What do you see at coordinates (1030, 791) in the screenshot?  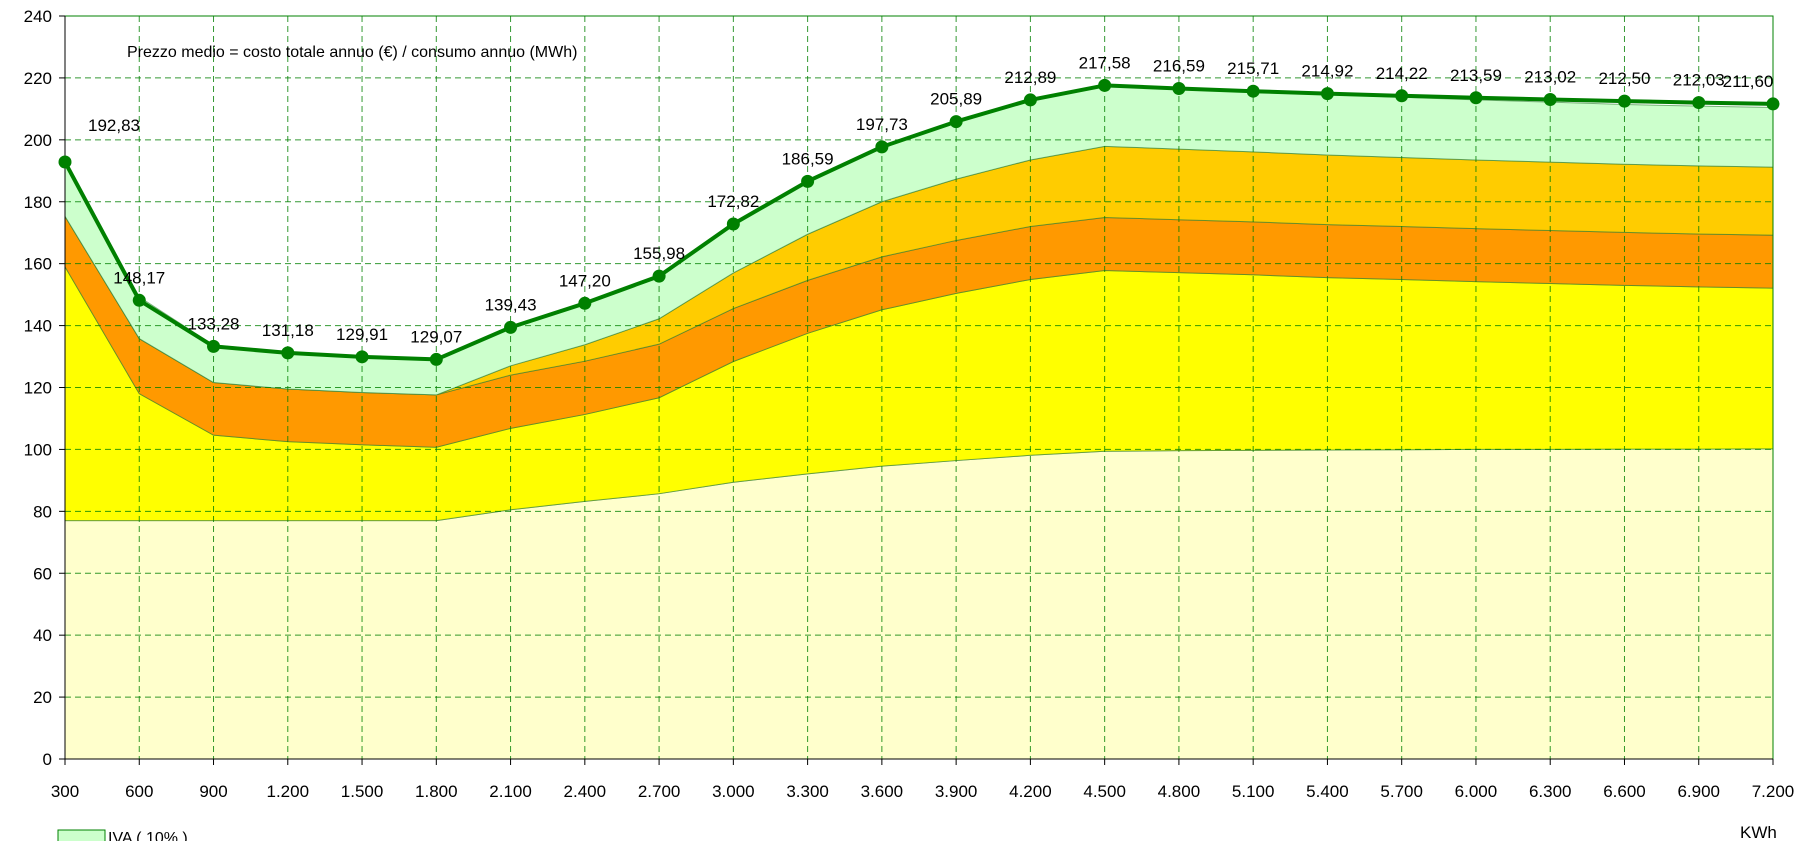 I see `x-tick-label: 4.200` at bounding box center [1030, 791].